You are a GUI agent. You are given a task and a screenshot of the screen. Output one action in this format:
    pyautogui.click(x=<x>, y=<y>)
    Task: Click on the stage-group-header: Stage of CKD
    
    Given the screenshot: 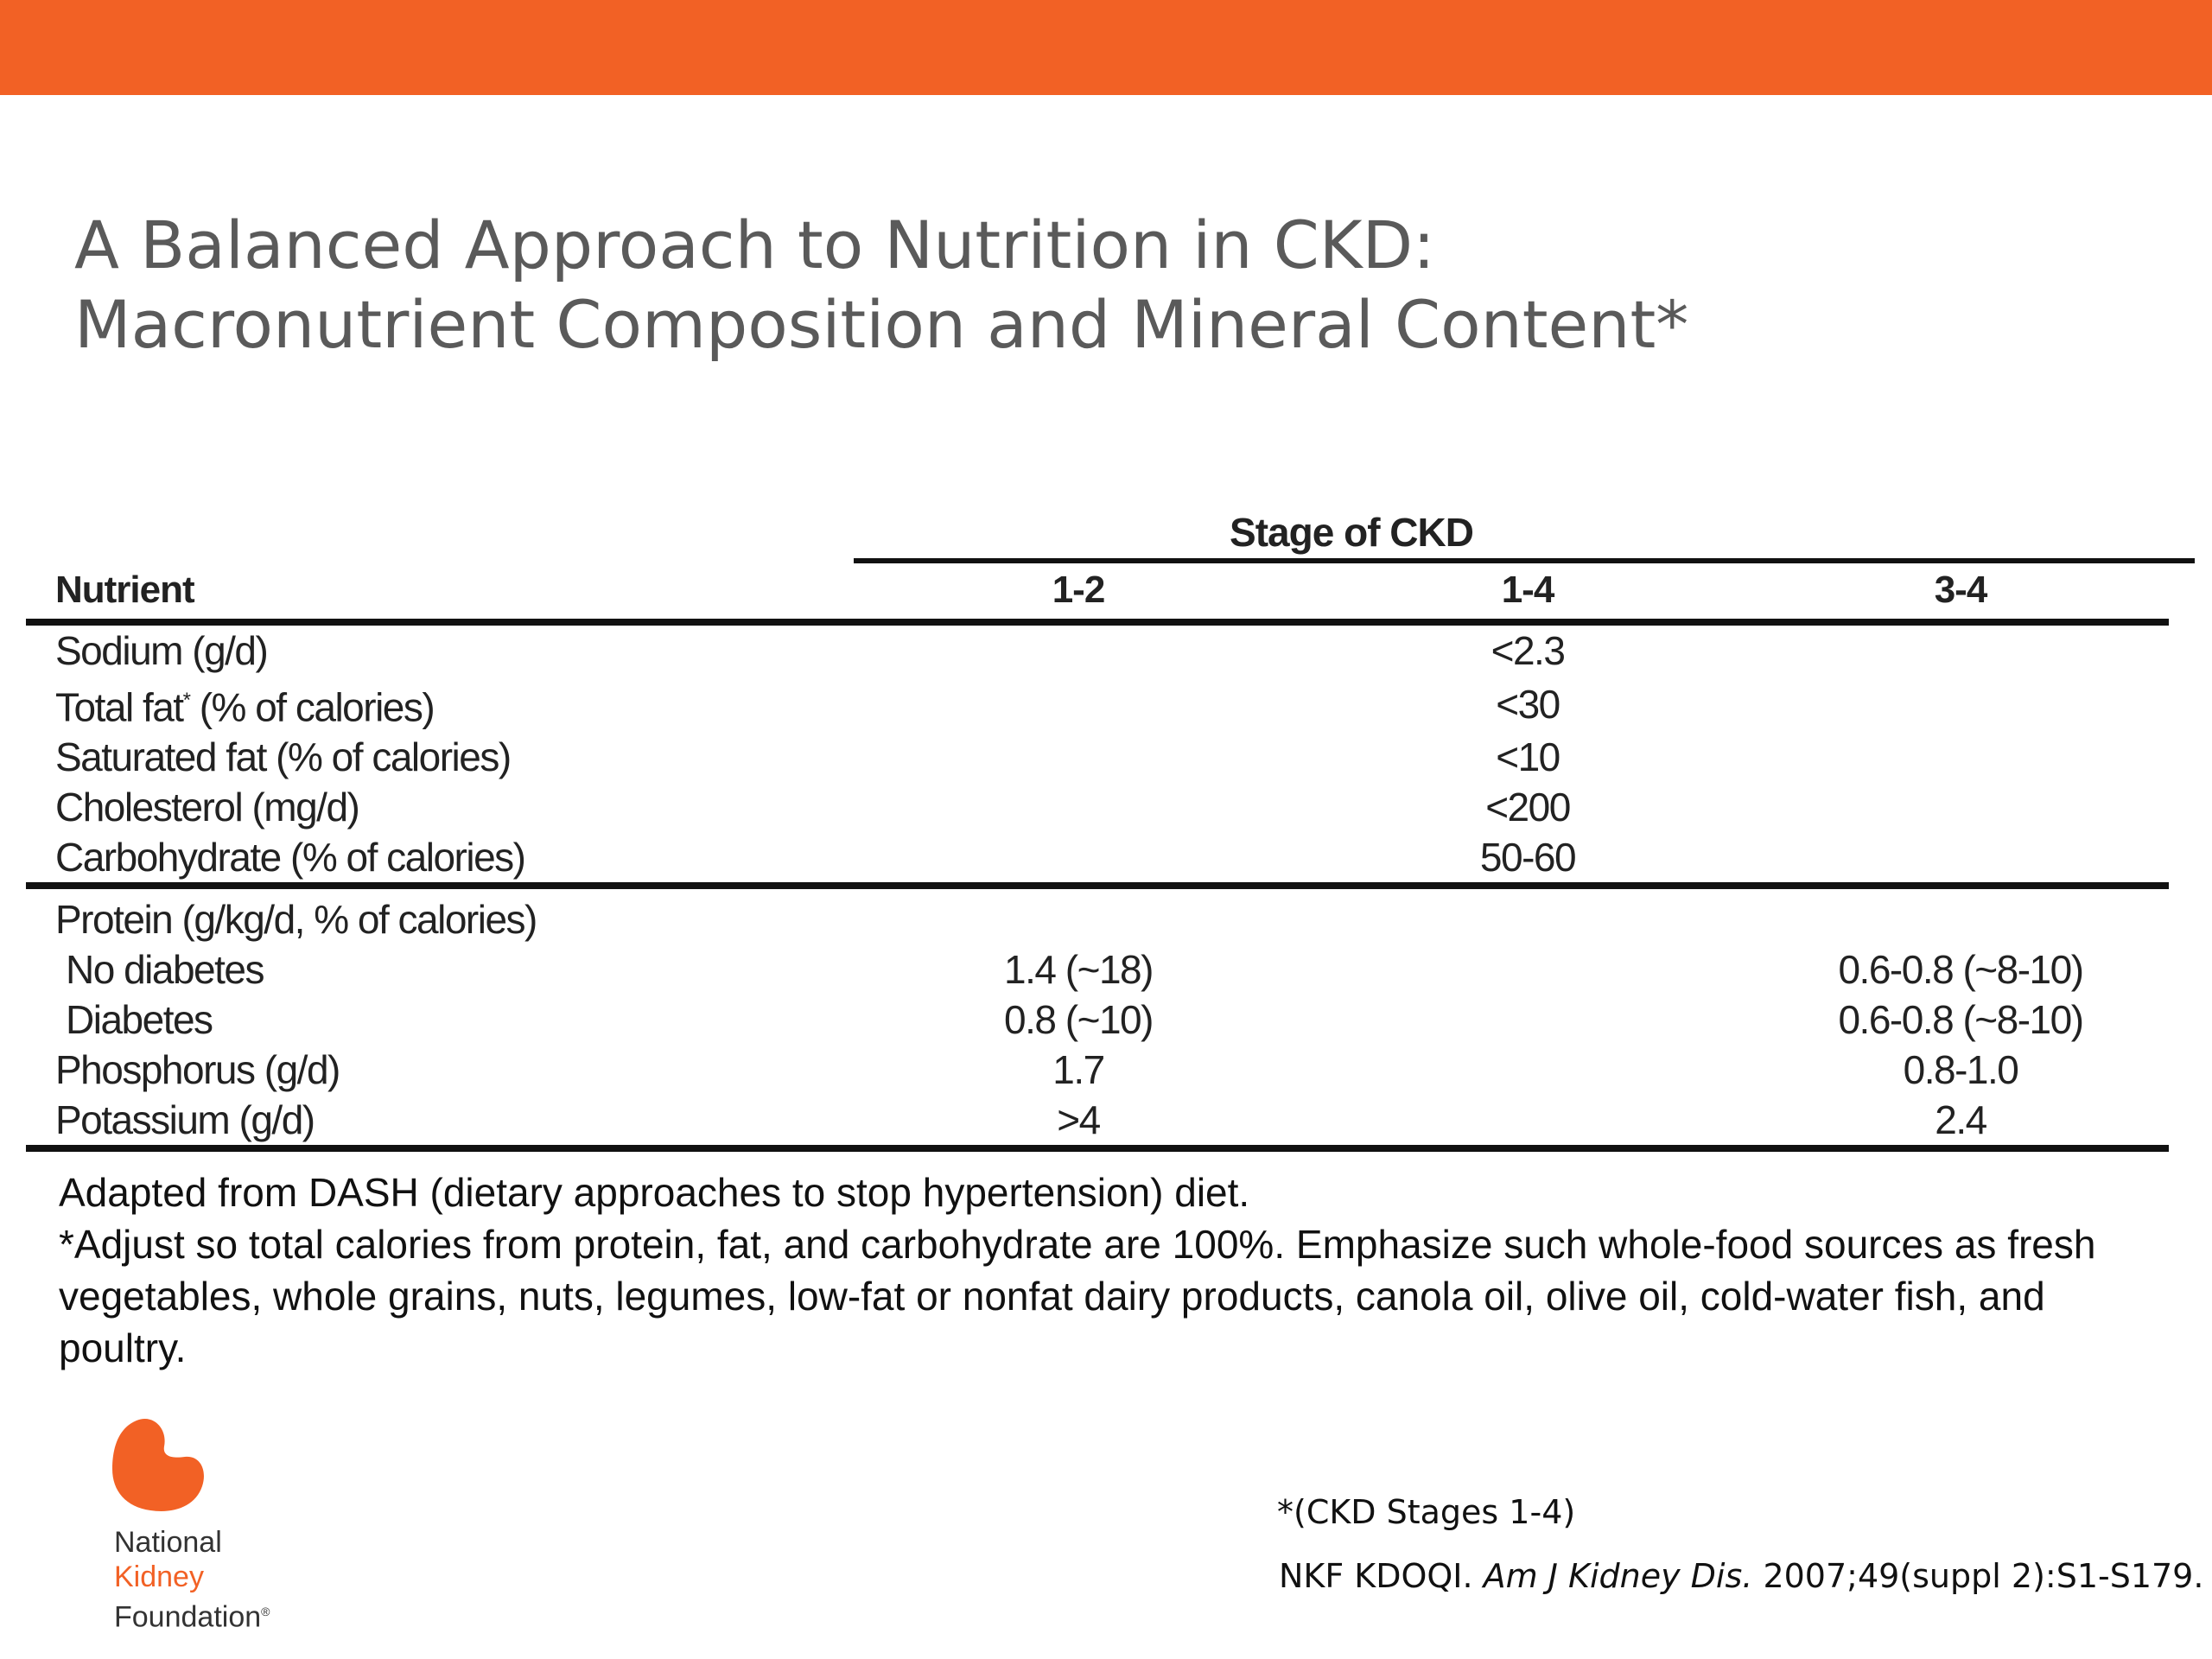 What is the action you would take?
    pyautogui.click(x=1524, y=532)
    